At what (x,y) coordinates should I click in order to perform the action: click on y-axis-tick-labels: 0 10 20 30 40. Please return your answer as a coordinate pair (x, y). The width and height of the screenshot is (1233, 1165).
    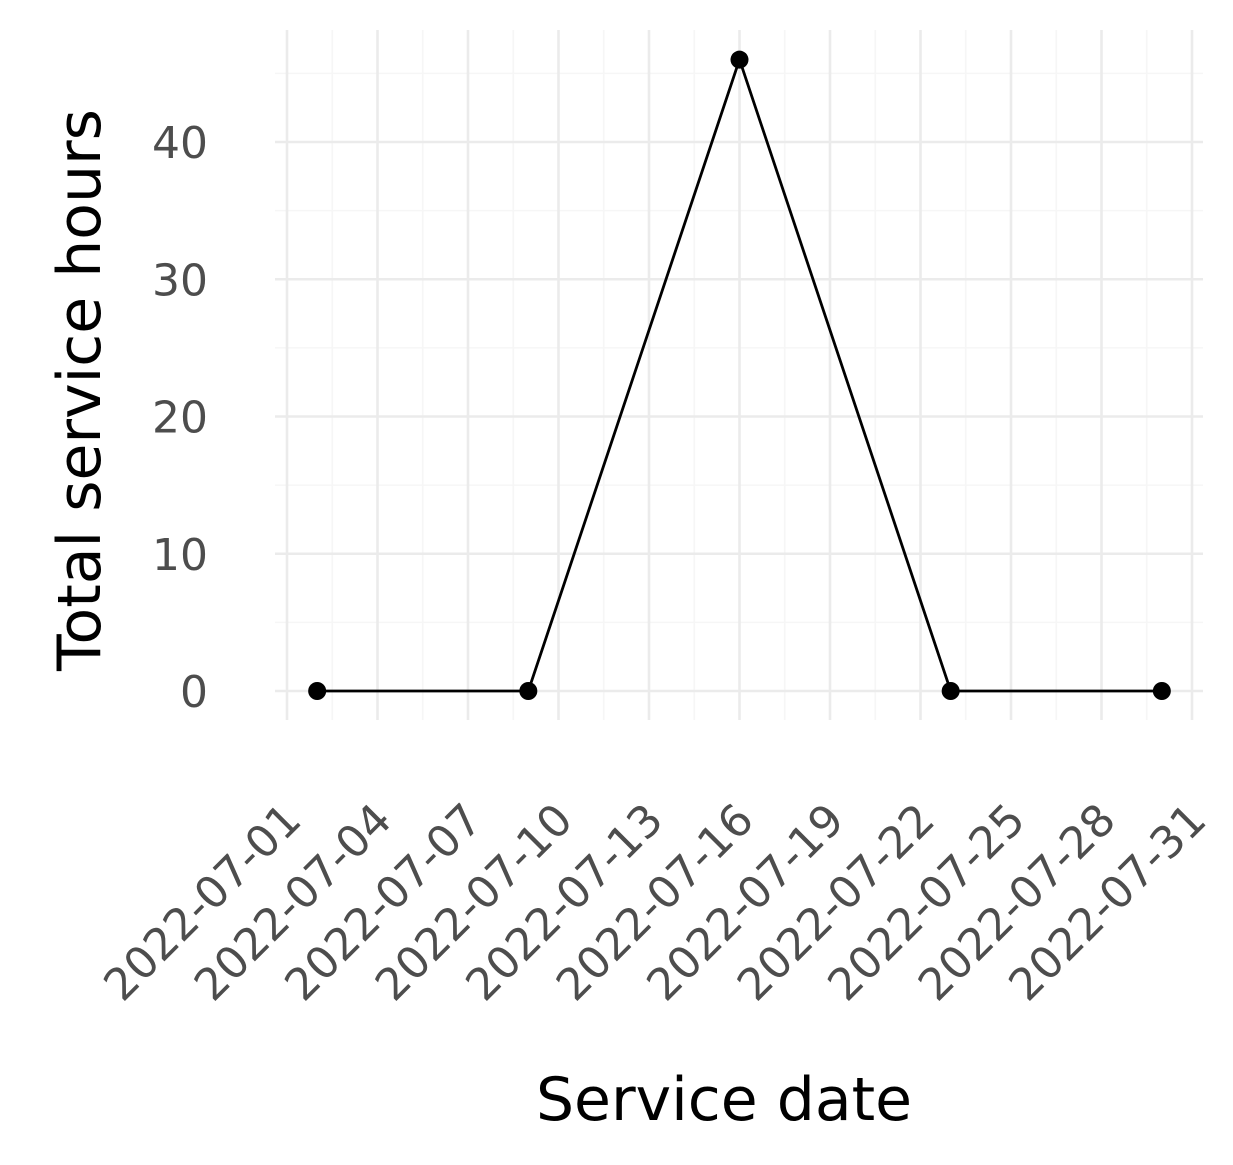
    Looking at the image, I should click on (180, 418).